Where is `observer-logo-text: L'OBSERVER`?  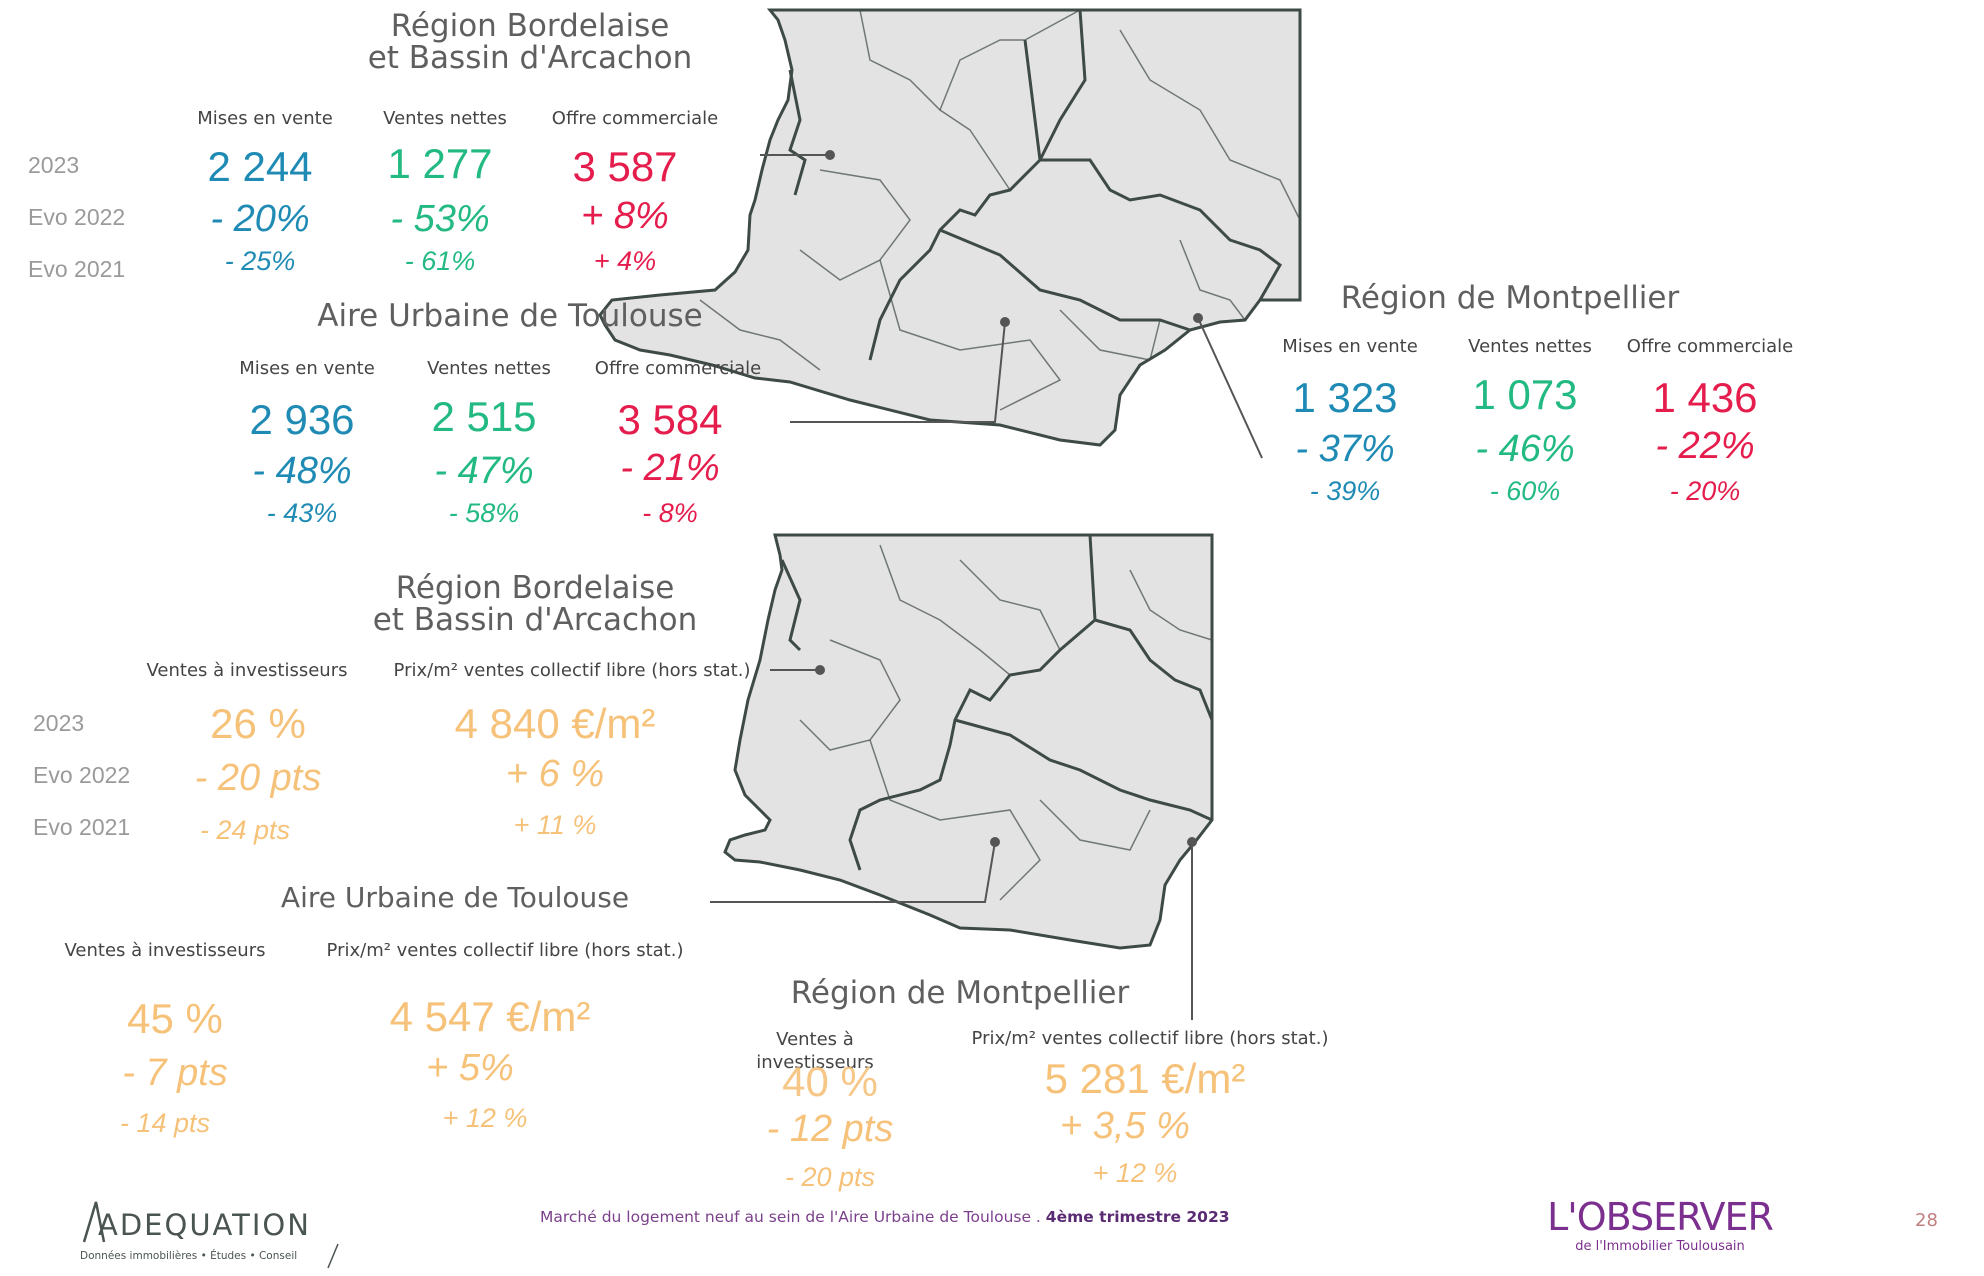
observer-logo-text: L'OBSERVER is located at coordinates (1660, 1217).